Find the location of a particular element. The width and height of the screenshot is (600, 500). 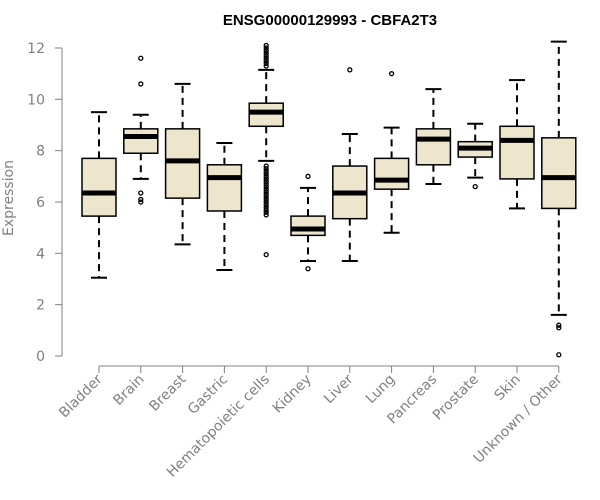

x-tick-label: Liver is located at coordinates (339, 389).